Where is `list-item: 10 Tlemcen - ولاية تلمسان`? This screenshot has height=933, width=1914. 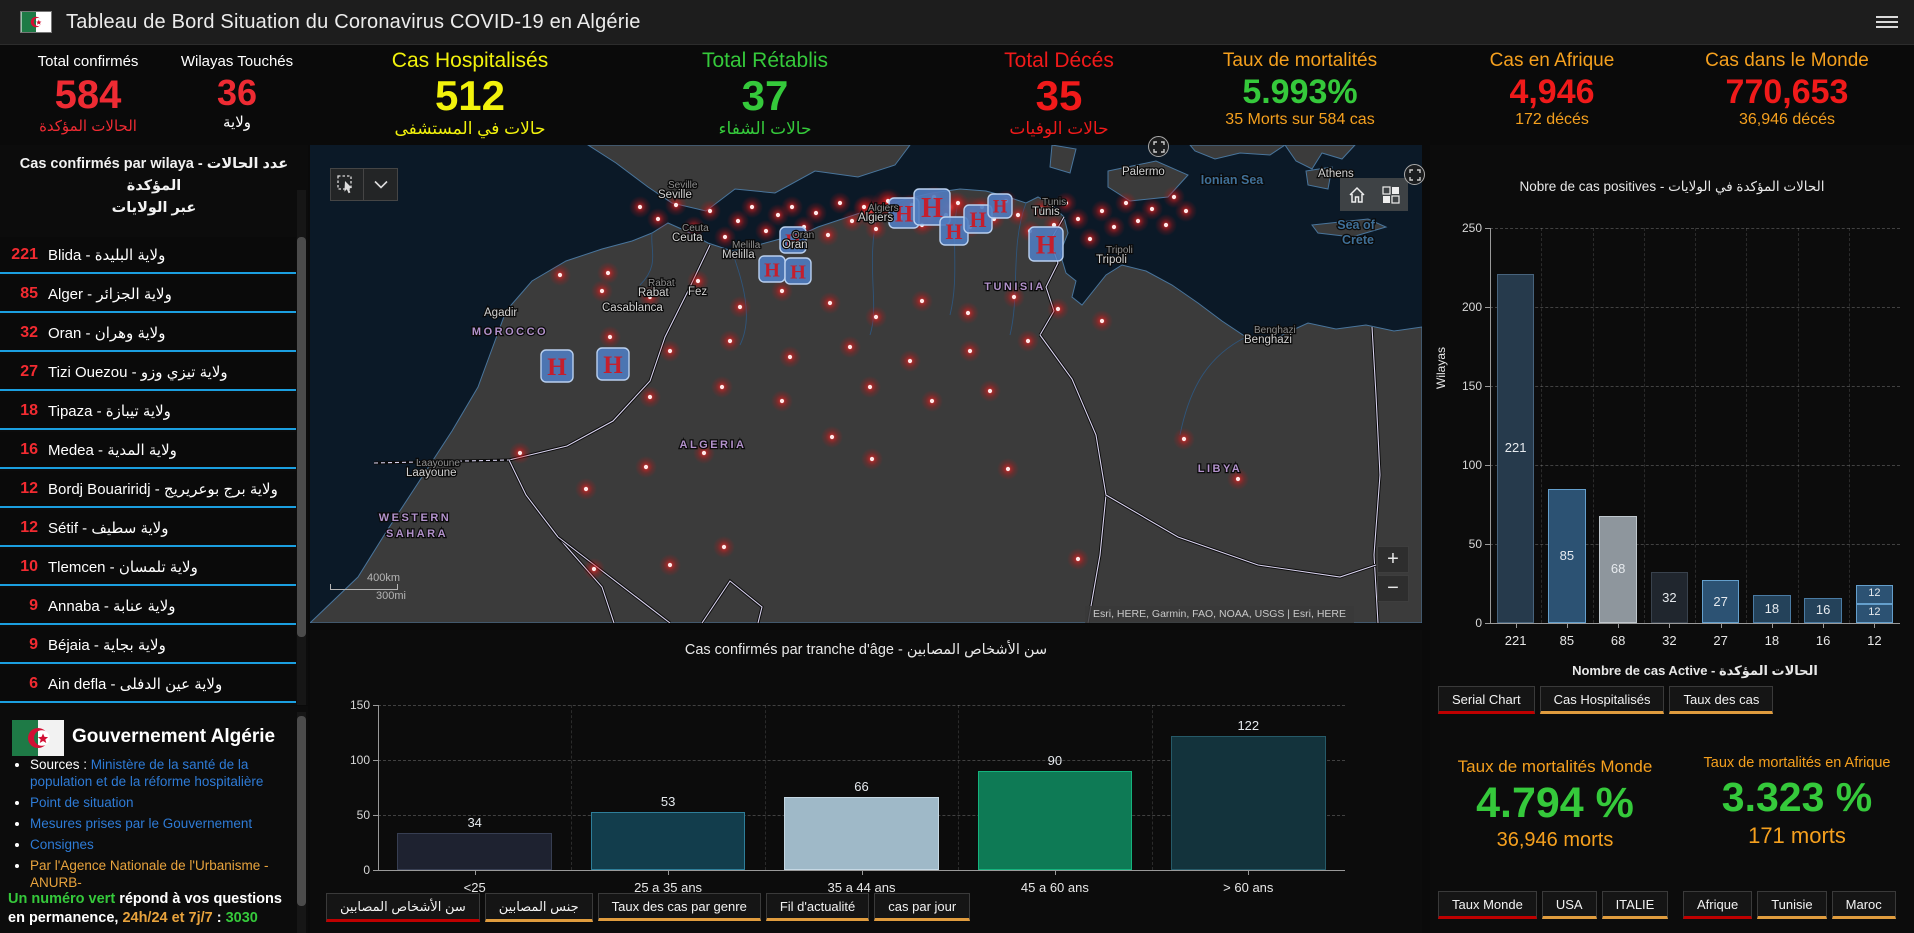 list-item: 10 Tlemcen - ولاية تلمسان is located at coordinates (148, 567).